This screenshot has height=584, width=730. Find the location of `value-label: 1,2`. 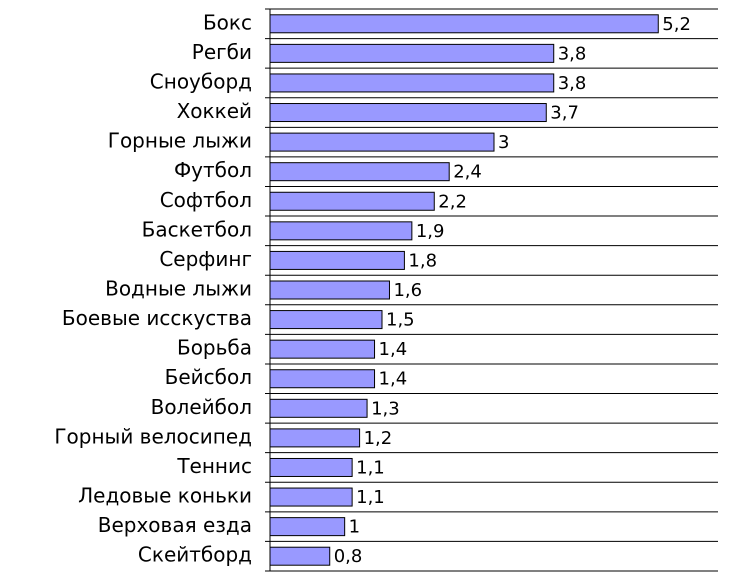

value-label: 1,2 is located at coordinates (378, 438).